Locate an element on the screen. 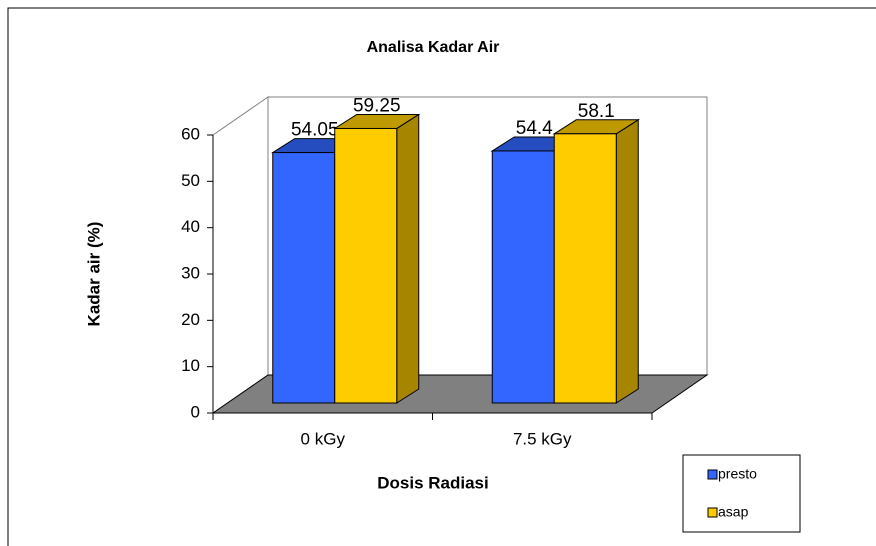 The height and width of the screenshot is (546, 876). y-tick-label: 20 is located at coordinates (190, 319).